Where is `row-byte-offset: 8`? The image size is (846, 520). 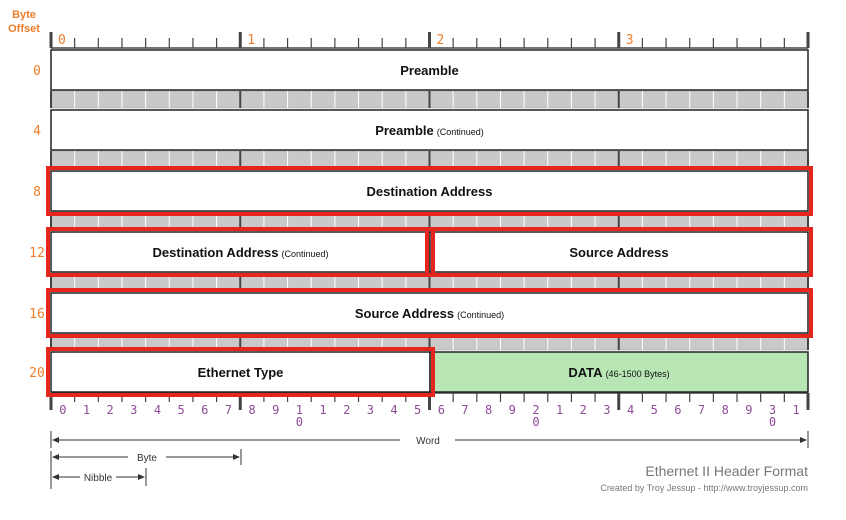 row-byte-offset: 8 is located at coordinates (37, 192).